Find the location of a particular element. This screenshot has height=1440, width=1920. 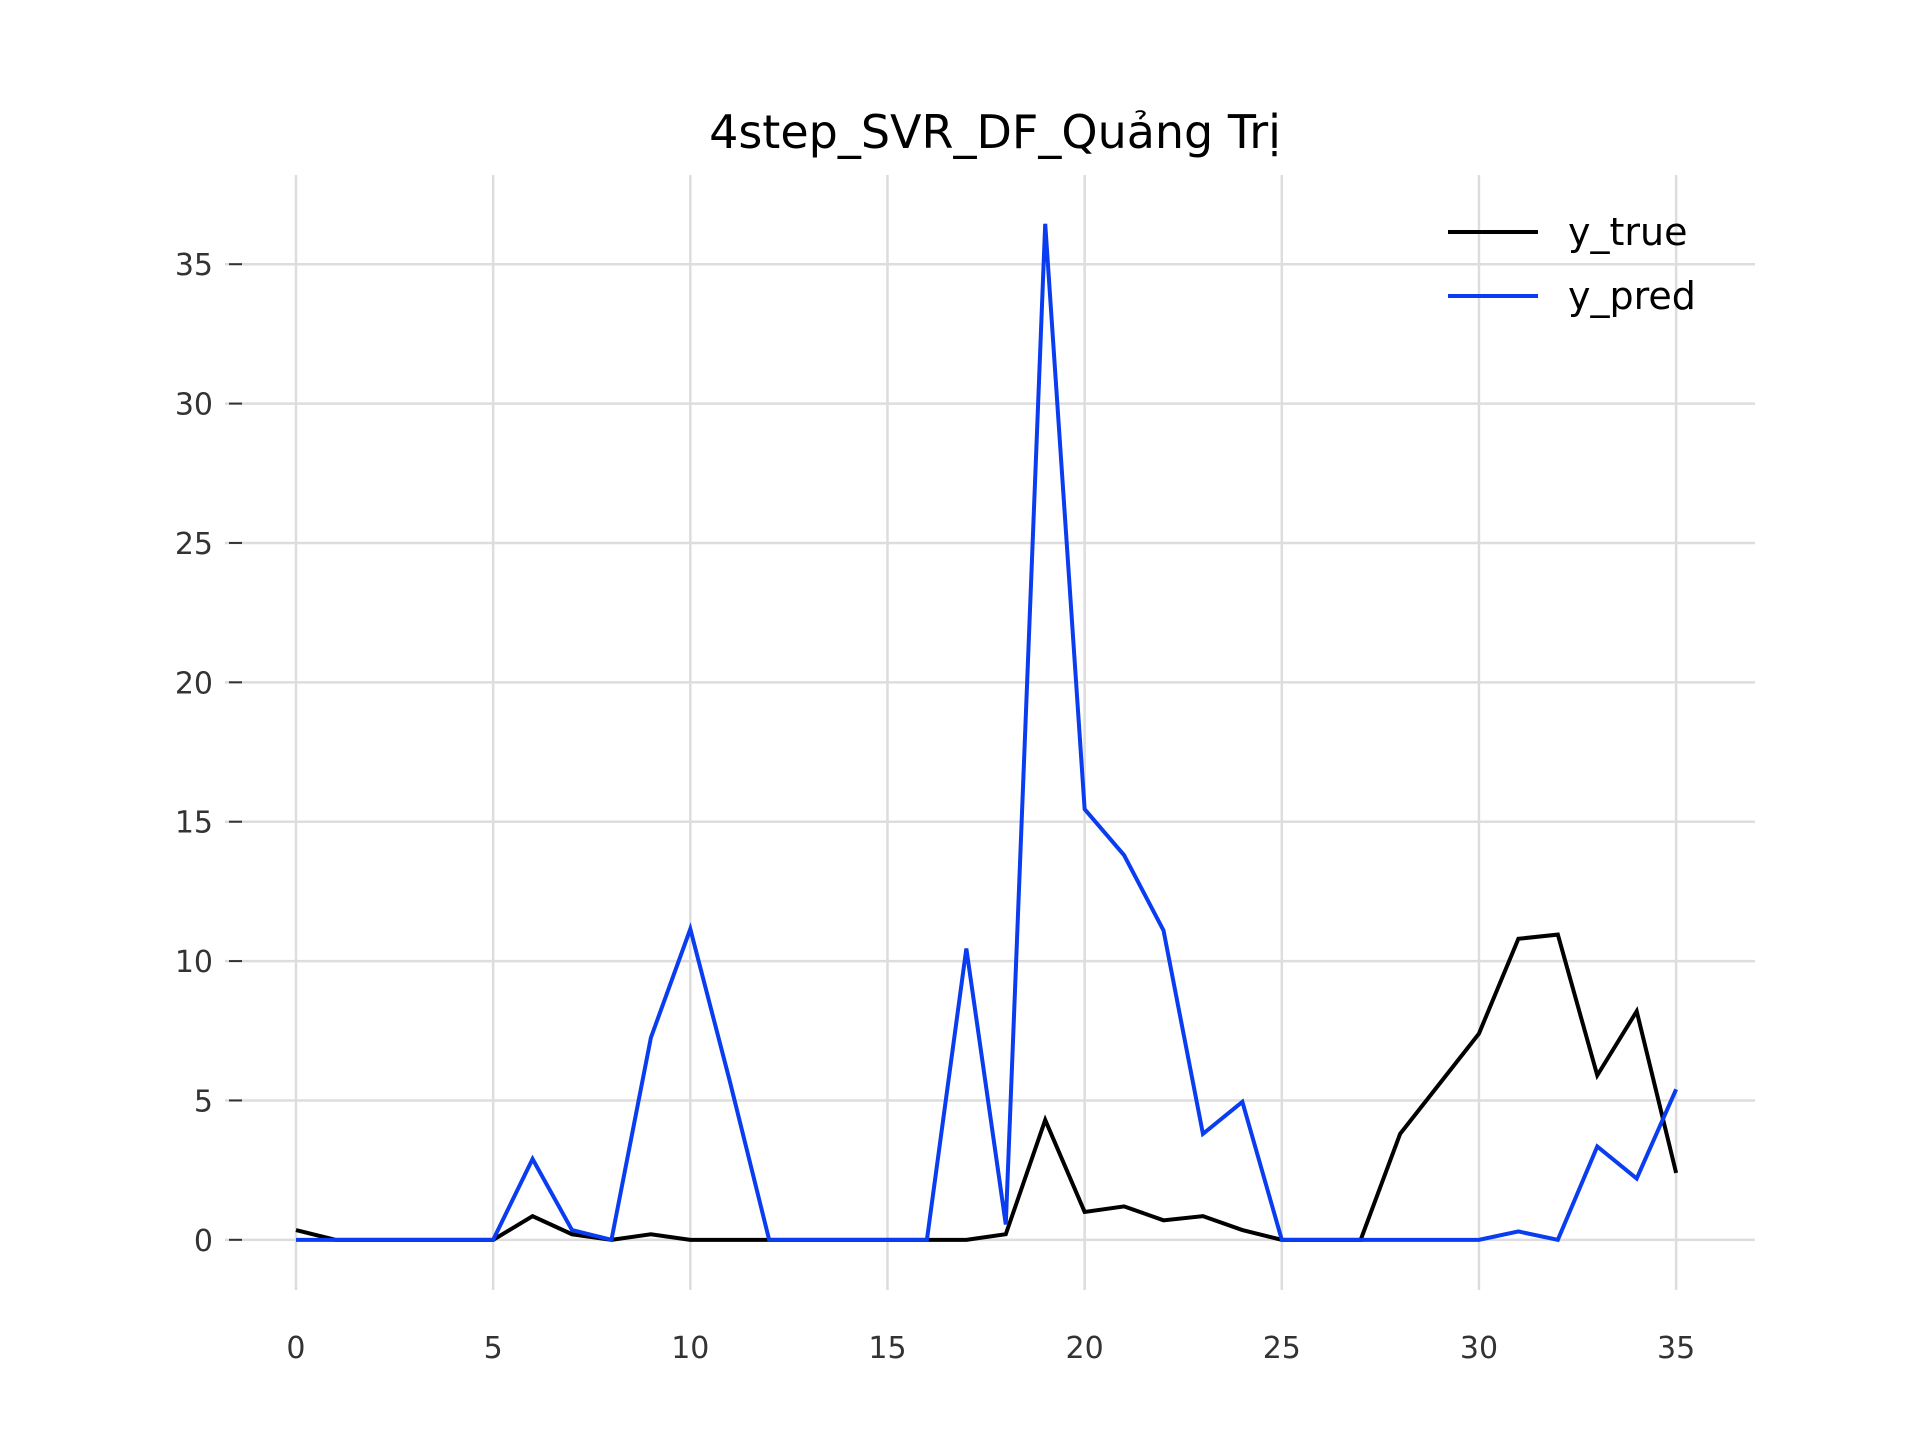

legend-label: y_pred is located at coordinates (1632, 296).